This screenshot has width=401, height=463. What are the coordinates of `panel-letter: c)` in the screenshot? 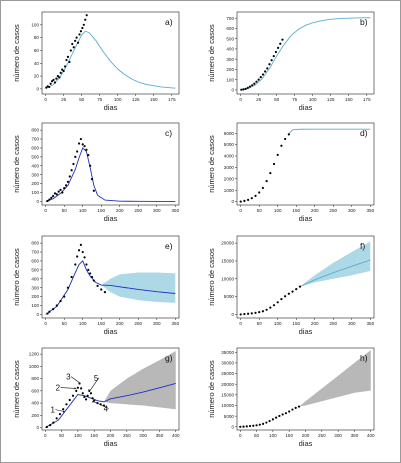 It's located at (168, 133).